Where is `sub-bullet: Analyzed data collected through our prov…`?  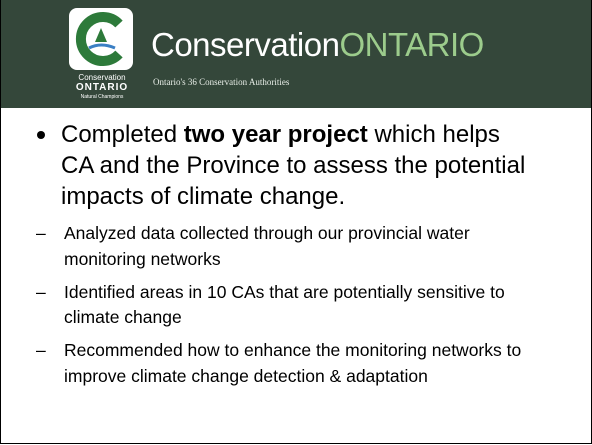
sub-bullet: Analyzed data collected through our prov… is located at coordinates (287, 246).